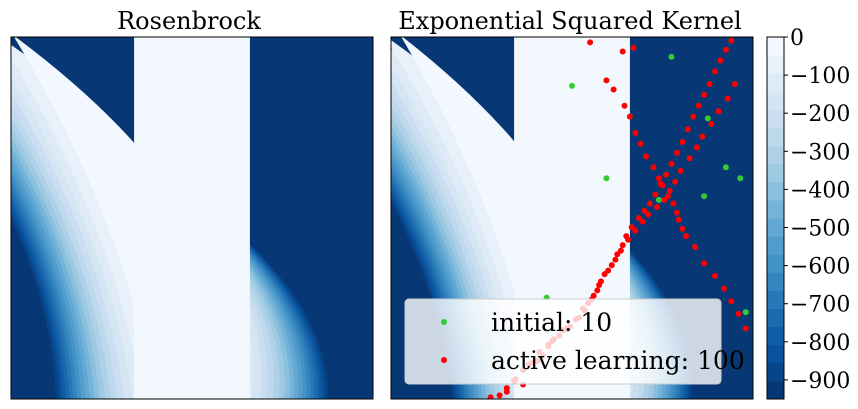 The image size is (858, 409). Describe the element at coordinates (618, 360) in the screenshot. I see `legend-label-active: active learning: 100` at that location.